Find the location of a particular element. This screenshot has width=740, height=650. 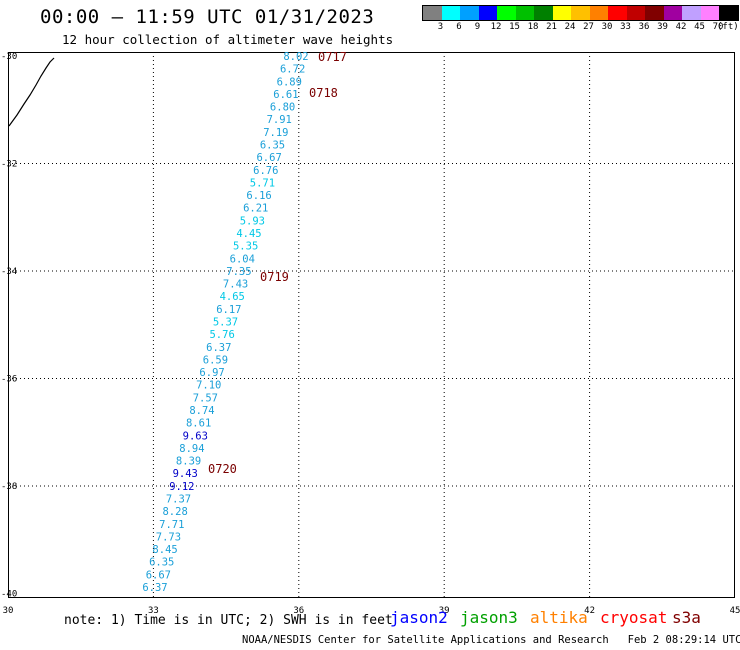

time-label: 0717 is located at coordinates (332, 57).